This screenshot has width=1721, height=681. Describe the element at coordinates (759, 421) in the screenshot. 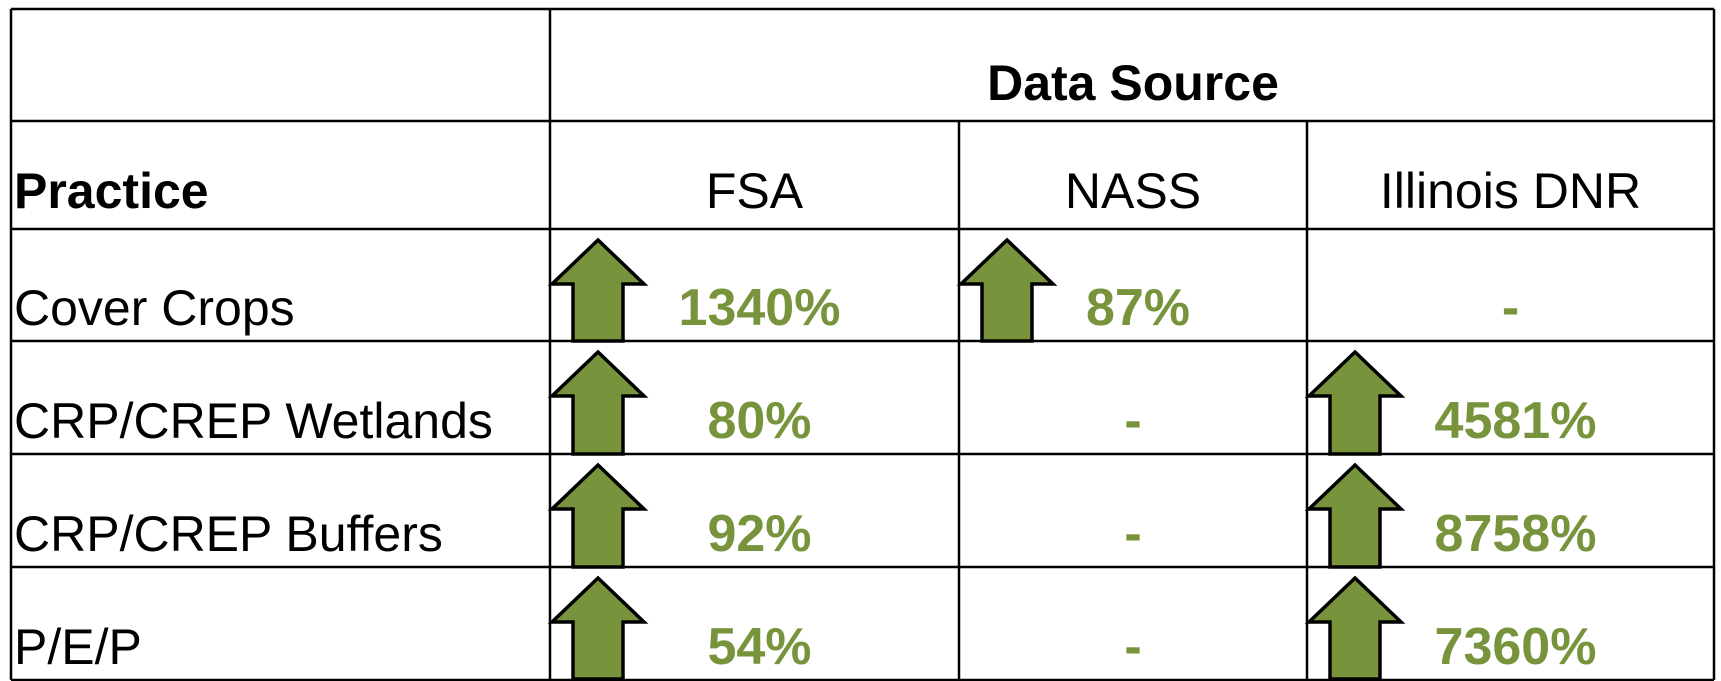

I see `change-value: 80%` at that location.